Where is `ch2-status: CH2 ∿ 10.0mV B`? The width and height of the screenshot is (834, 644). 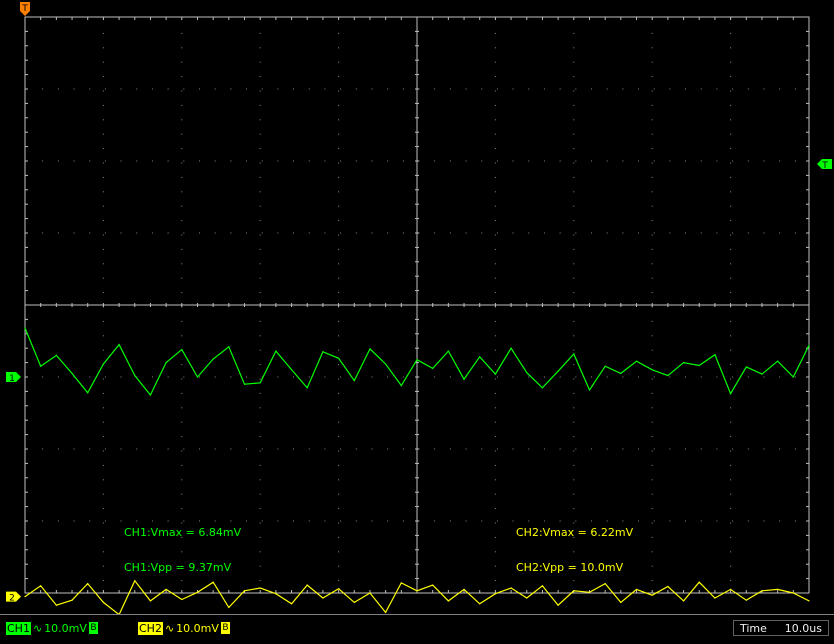
ch2-status: CH2 ∿ 10.0mV B is located at coordinates (184, 628).